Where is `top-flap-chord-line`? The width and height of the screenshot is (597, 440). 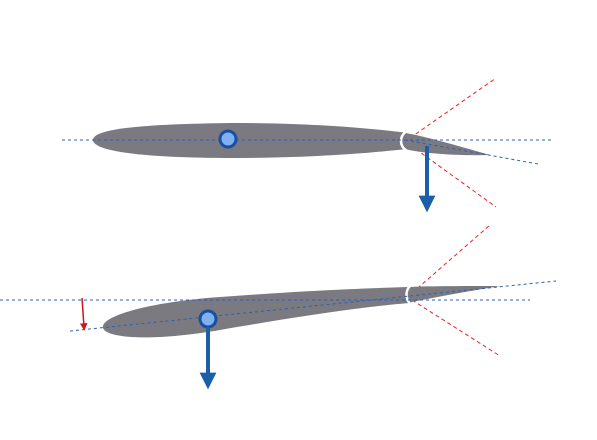 top-flap-chord-line is located at coordinates (471, 152).